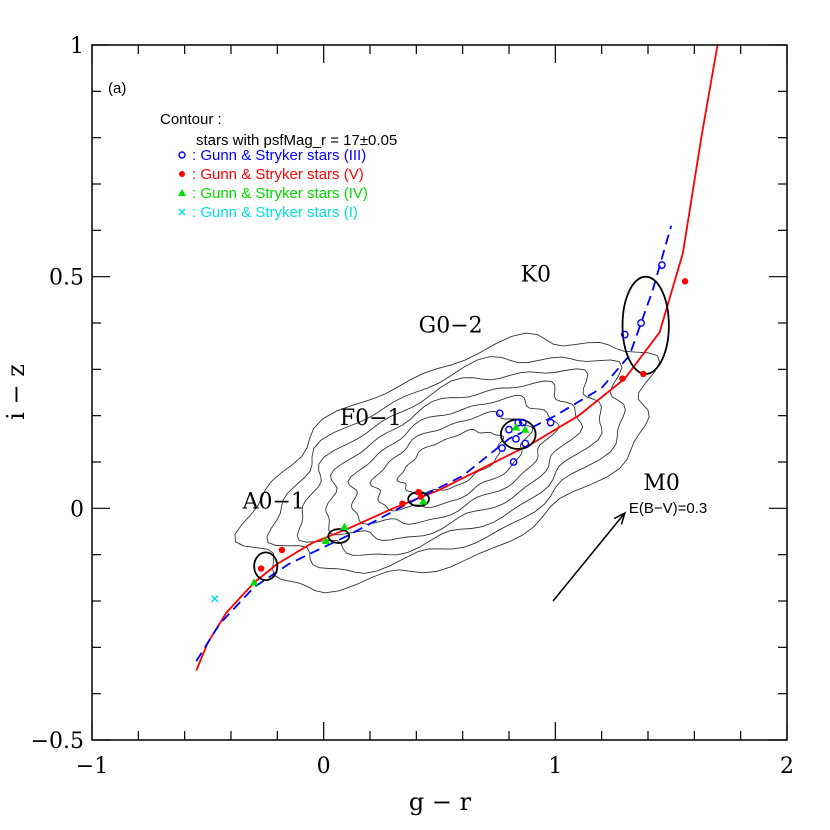  I want to click on spectral-type-label: F0−1, so click(371, 418).